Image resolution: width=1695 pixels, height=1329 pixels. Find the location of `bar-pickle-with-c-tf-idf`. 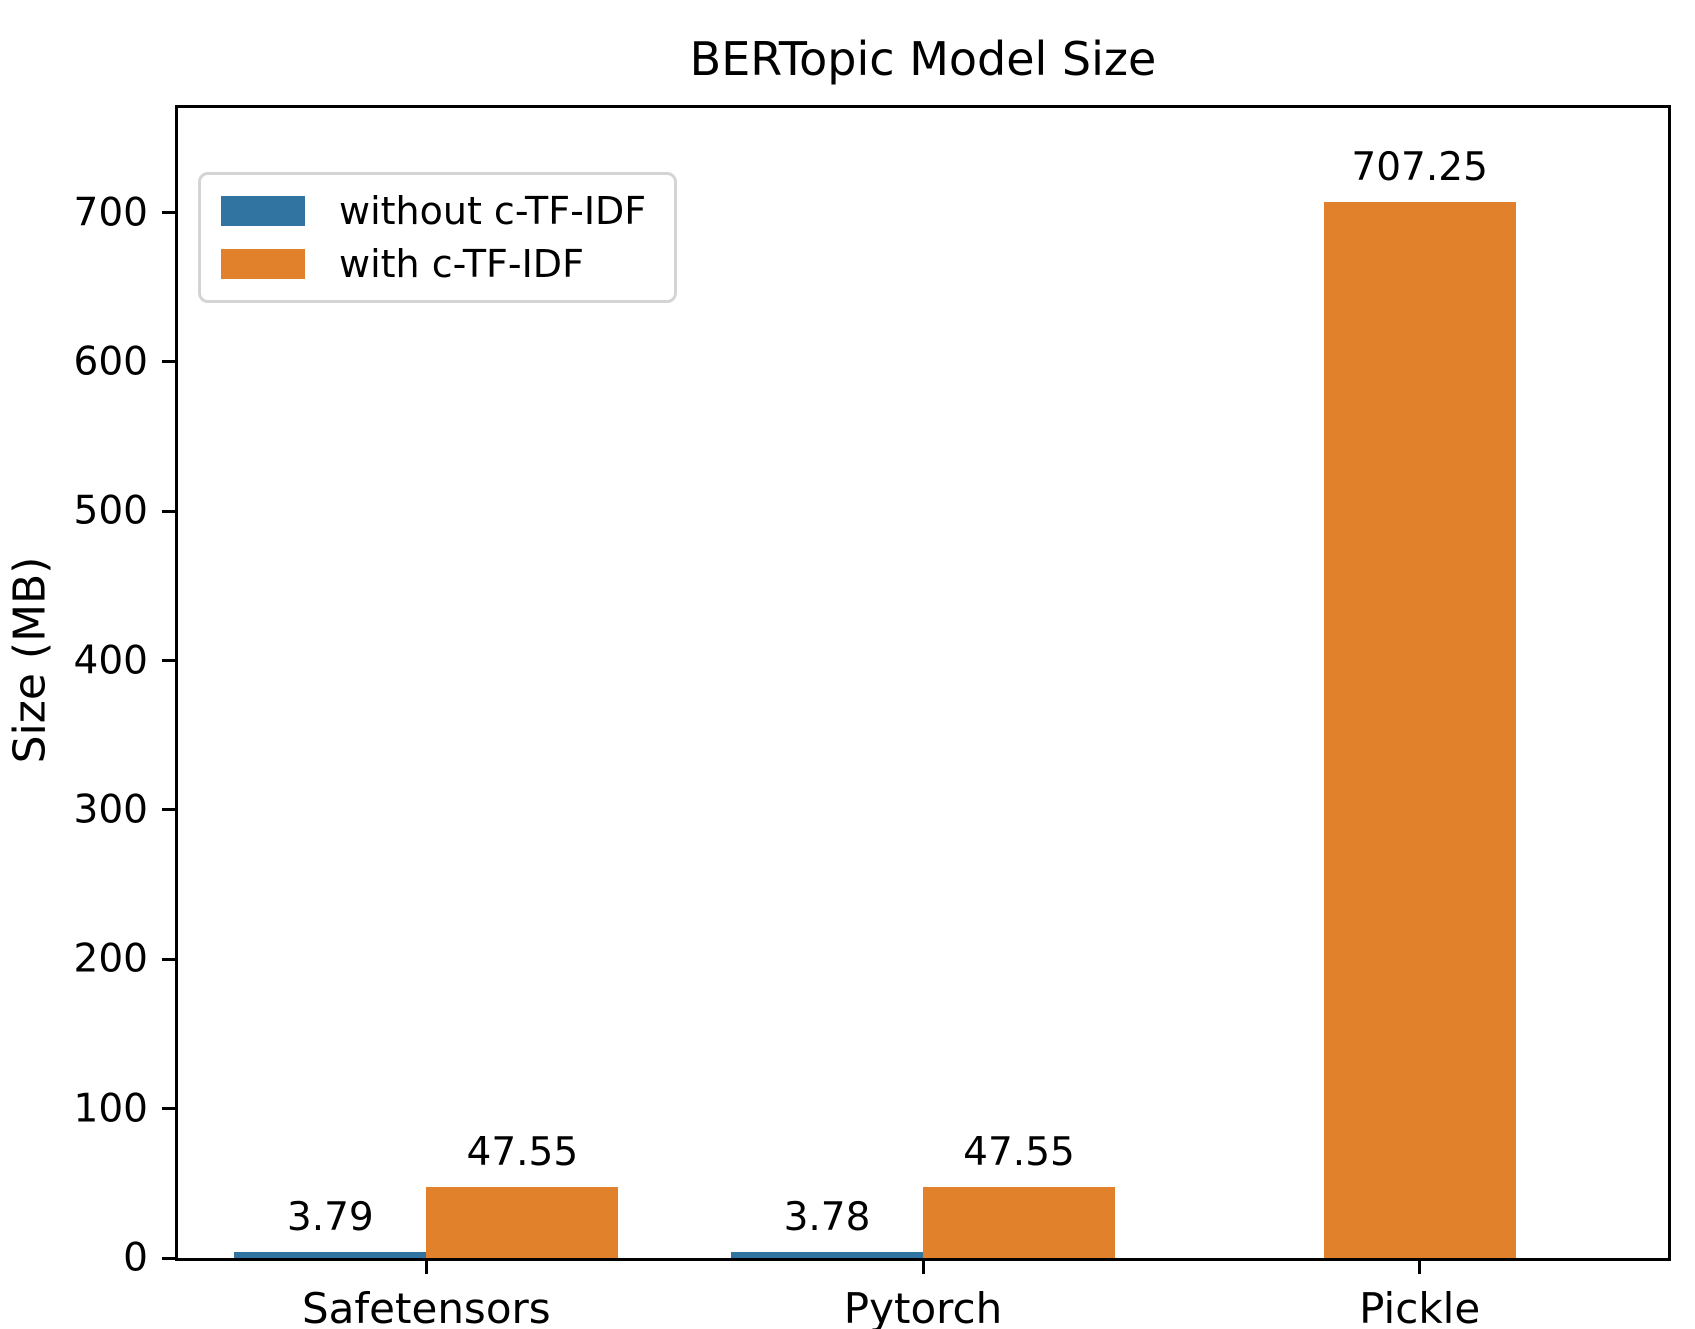

bar-pickle-with-c-tf-idf is located at coordinates (1419, 729).